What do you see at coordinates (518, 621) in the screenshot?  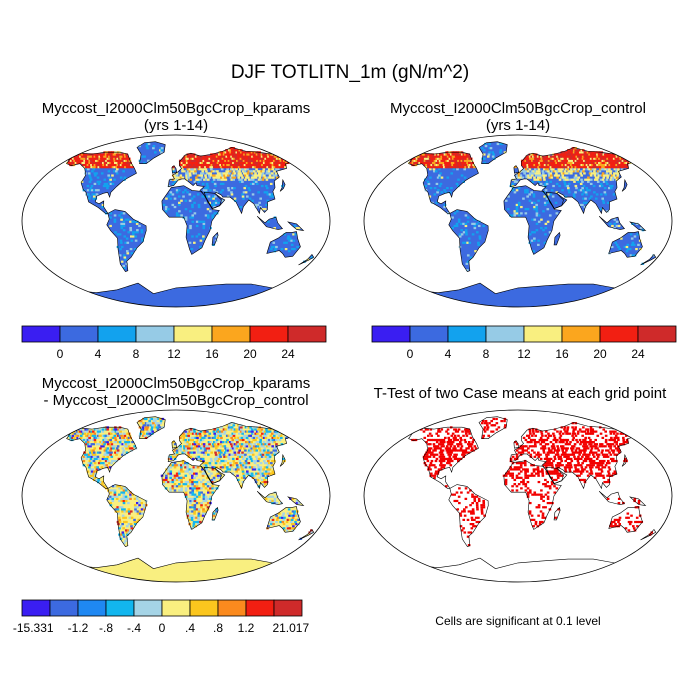 I see `significance-note: Cells are significant at 0.1 level` at bounding box center [518, 621].